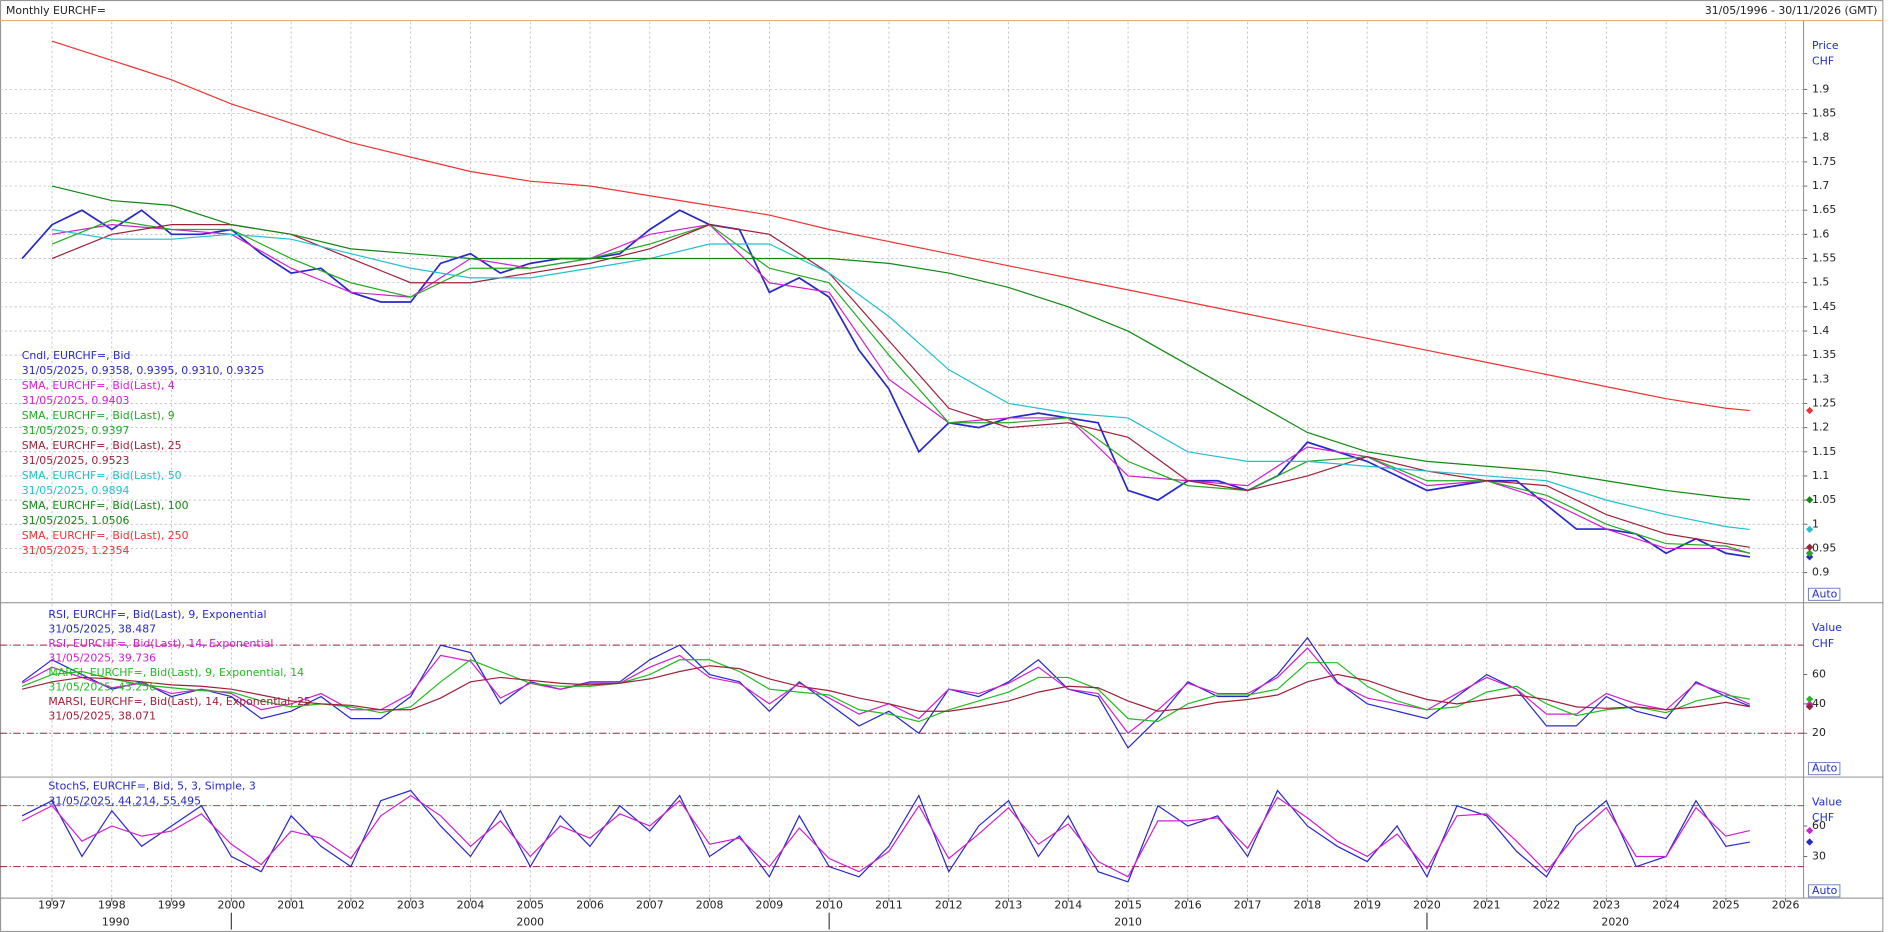  Describe the element at coordinates (76, 550) in the screenshot. I see `legend-last: 31/05/2025, 1.2354` at that location.